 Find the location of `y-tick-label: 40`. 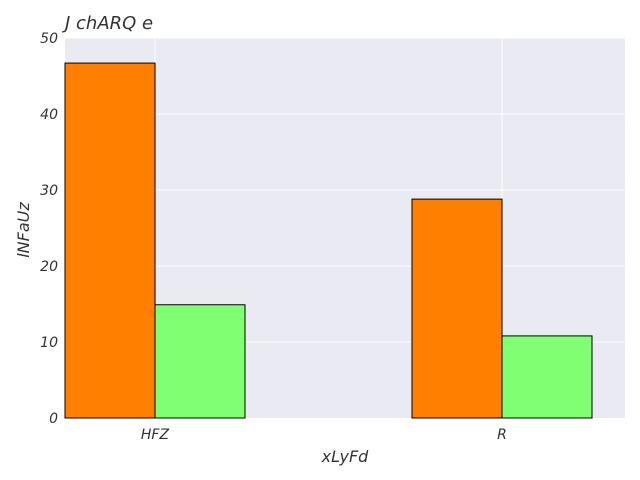

y-tick-label: 40 is located at coordinates (49, 115).